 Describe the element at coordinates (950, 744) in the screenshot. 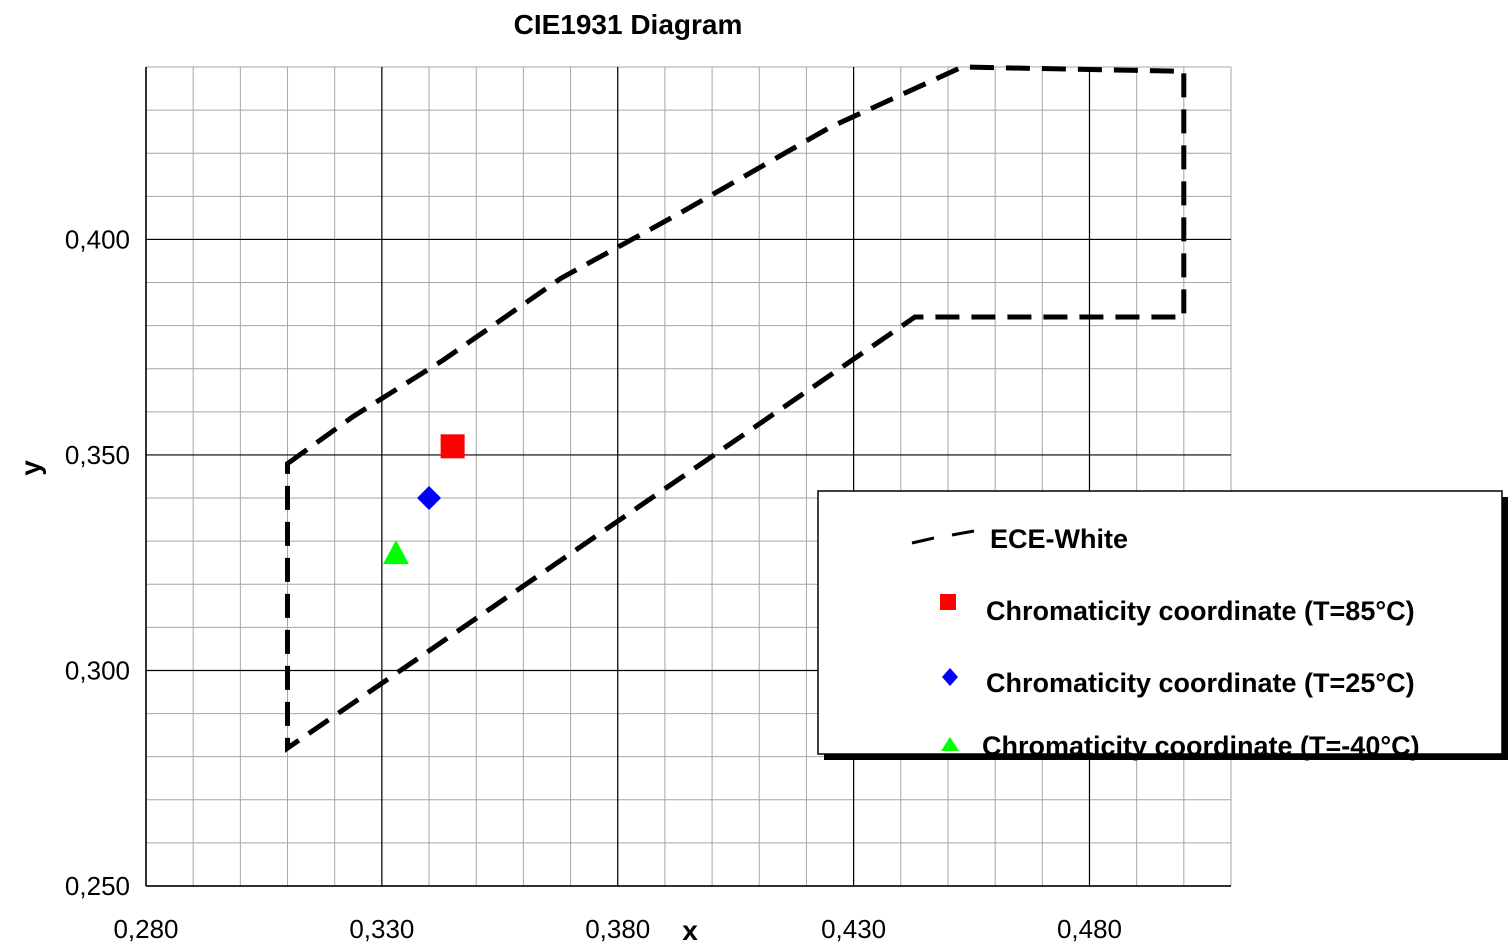

I see `legend-swatch-minus40c` at that location.